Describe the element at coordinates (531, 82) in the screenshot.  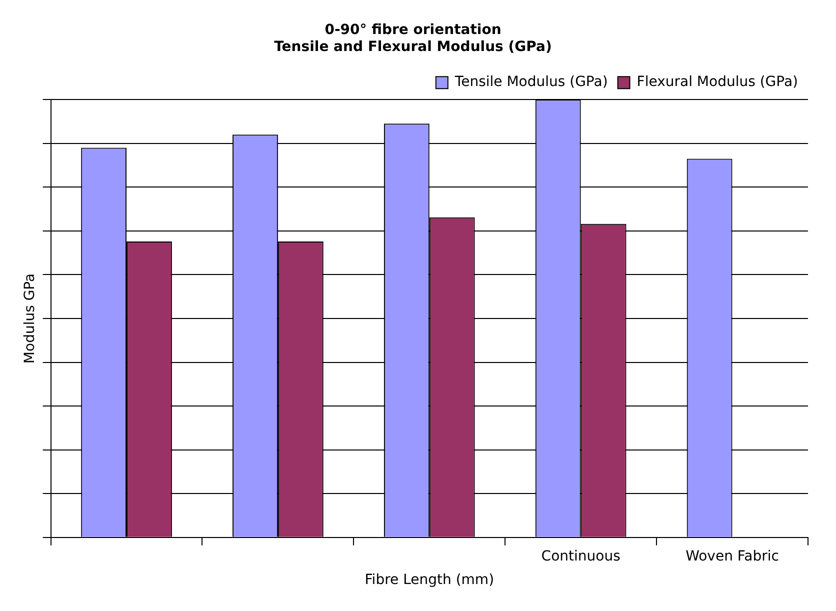
I see `legend-label: Tensile Modulus (GPa)` at that location.